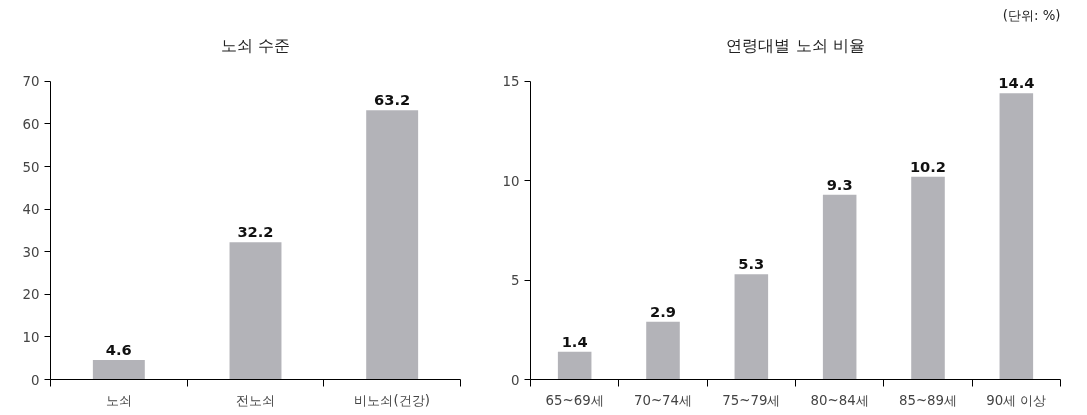 The image size is (1087, 415). I want to click on x-tick-label: 70~74세, so click(663, 400).